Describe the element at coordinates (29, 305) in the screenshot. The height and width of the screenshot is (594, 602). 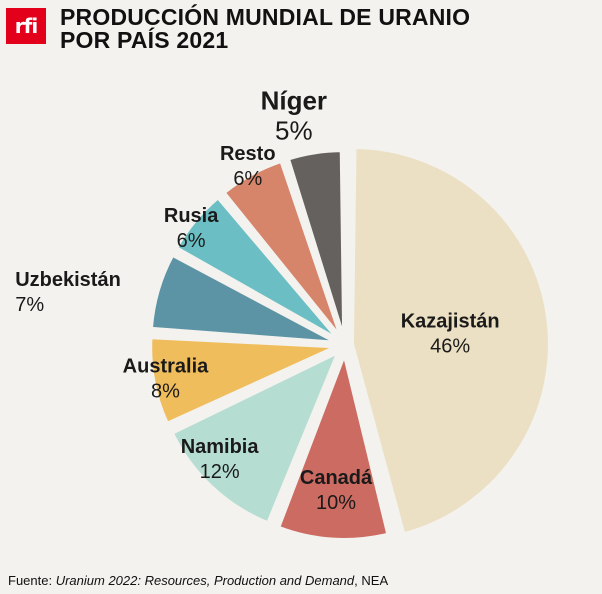
I see `slice-value-uzbekistán: 7%` at that location.